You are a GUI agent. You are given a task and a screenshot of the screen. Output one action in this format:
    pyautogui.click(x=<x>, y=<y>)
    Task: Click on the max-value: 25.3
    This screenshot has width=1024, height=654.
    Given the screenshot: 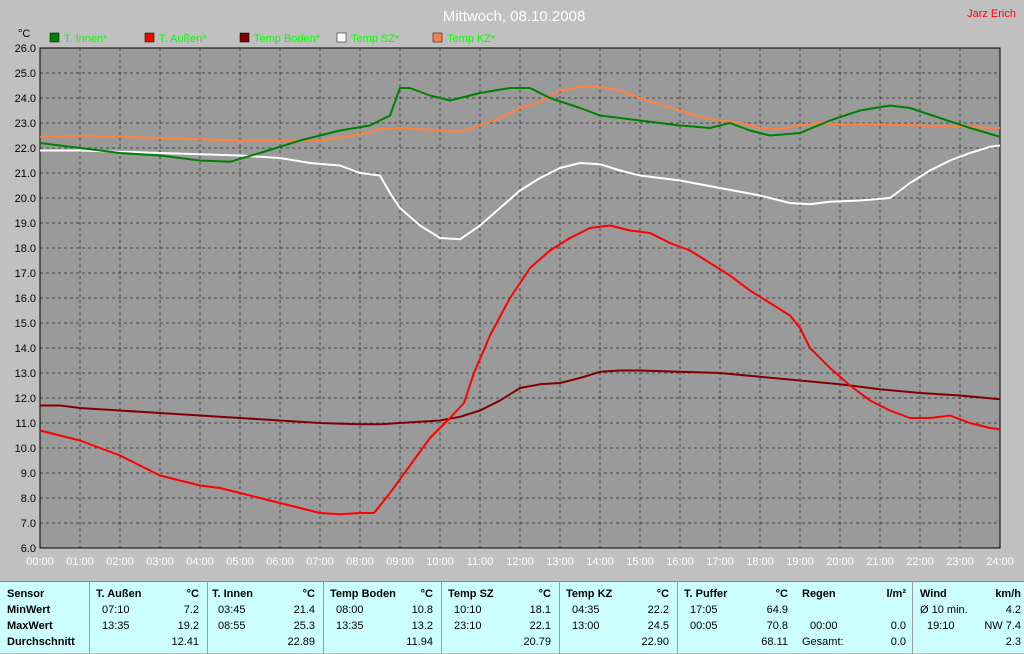 What is the action you would take?
    pyautogui.click(x=304, y=626)
    